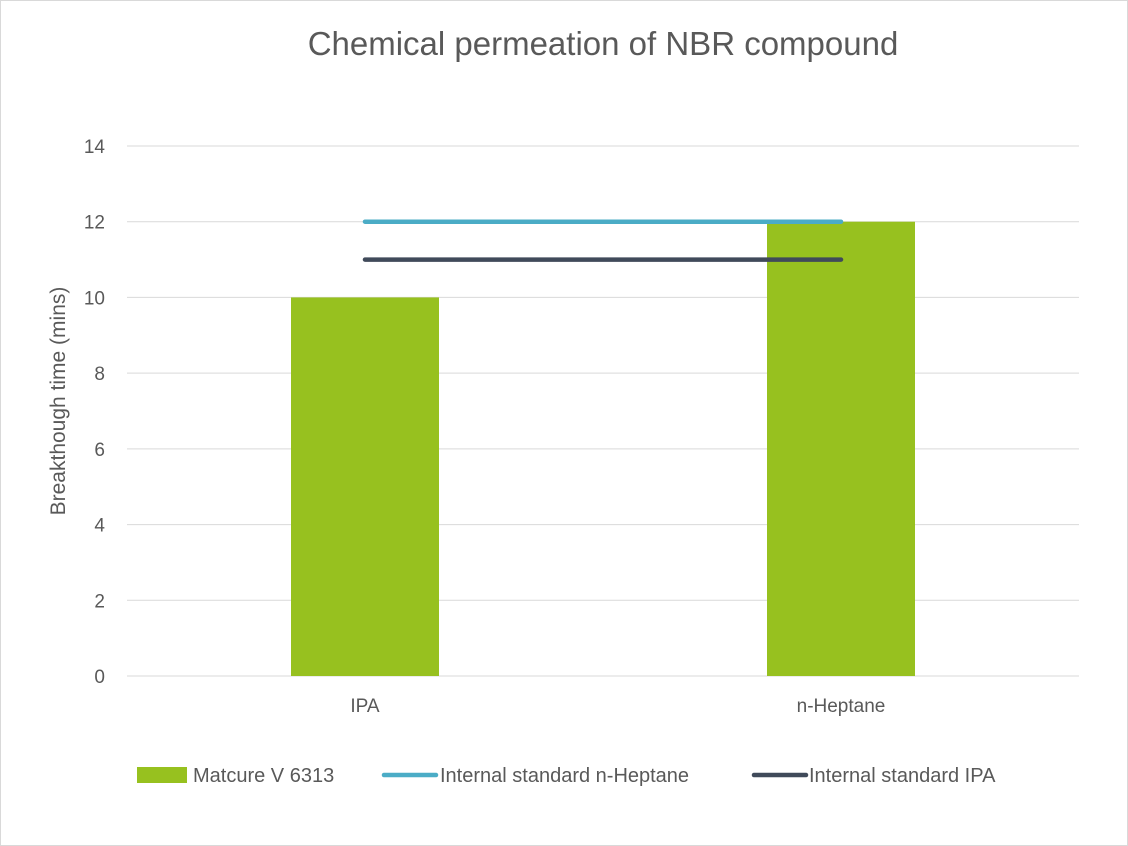 The image size is (1128, 846). Describe the element at coordinates (263, 776) in the screenshot. I see `legend-label: Matcure V 6313` at that location.